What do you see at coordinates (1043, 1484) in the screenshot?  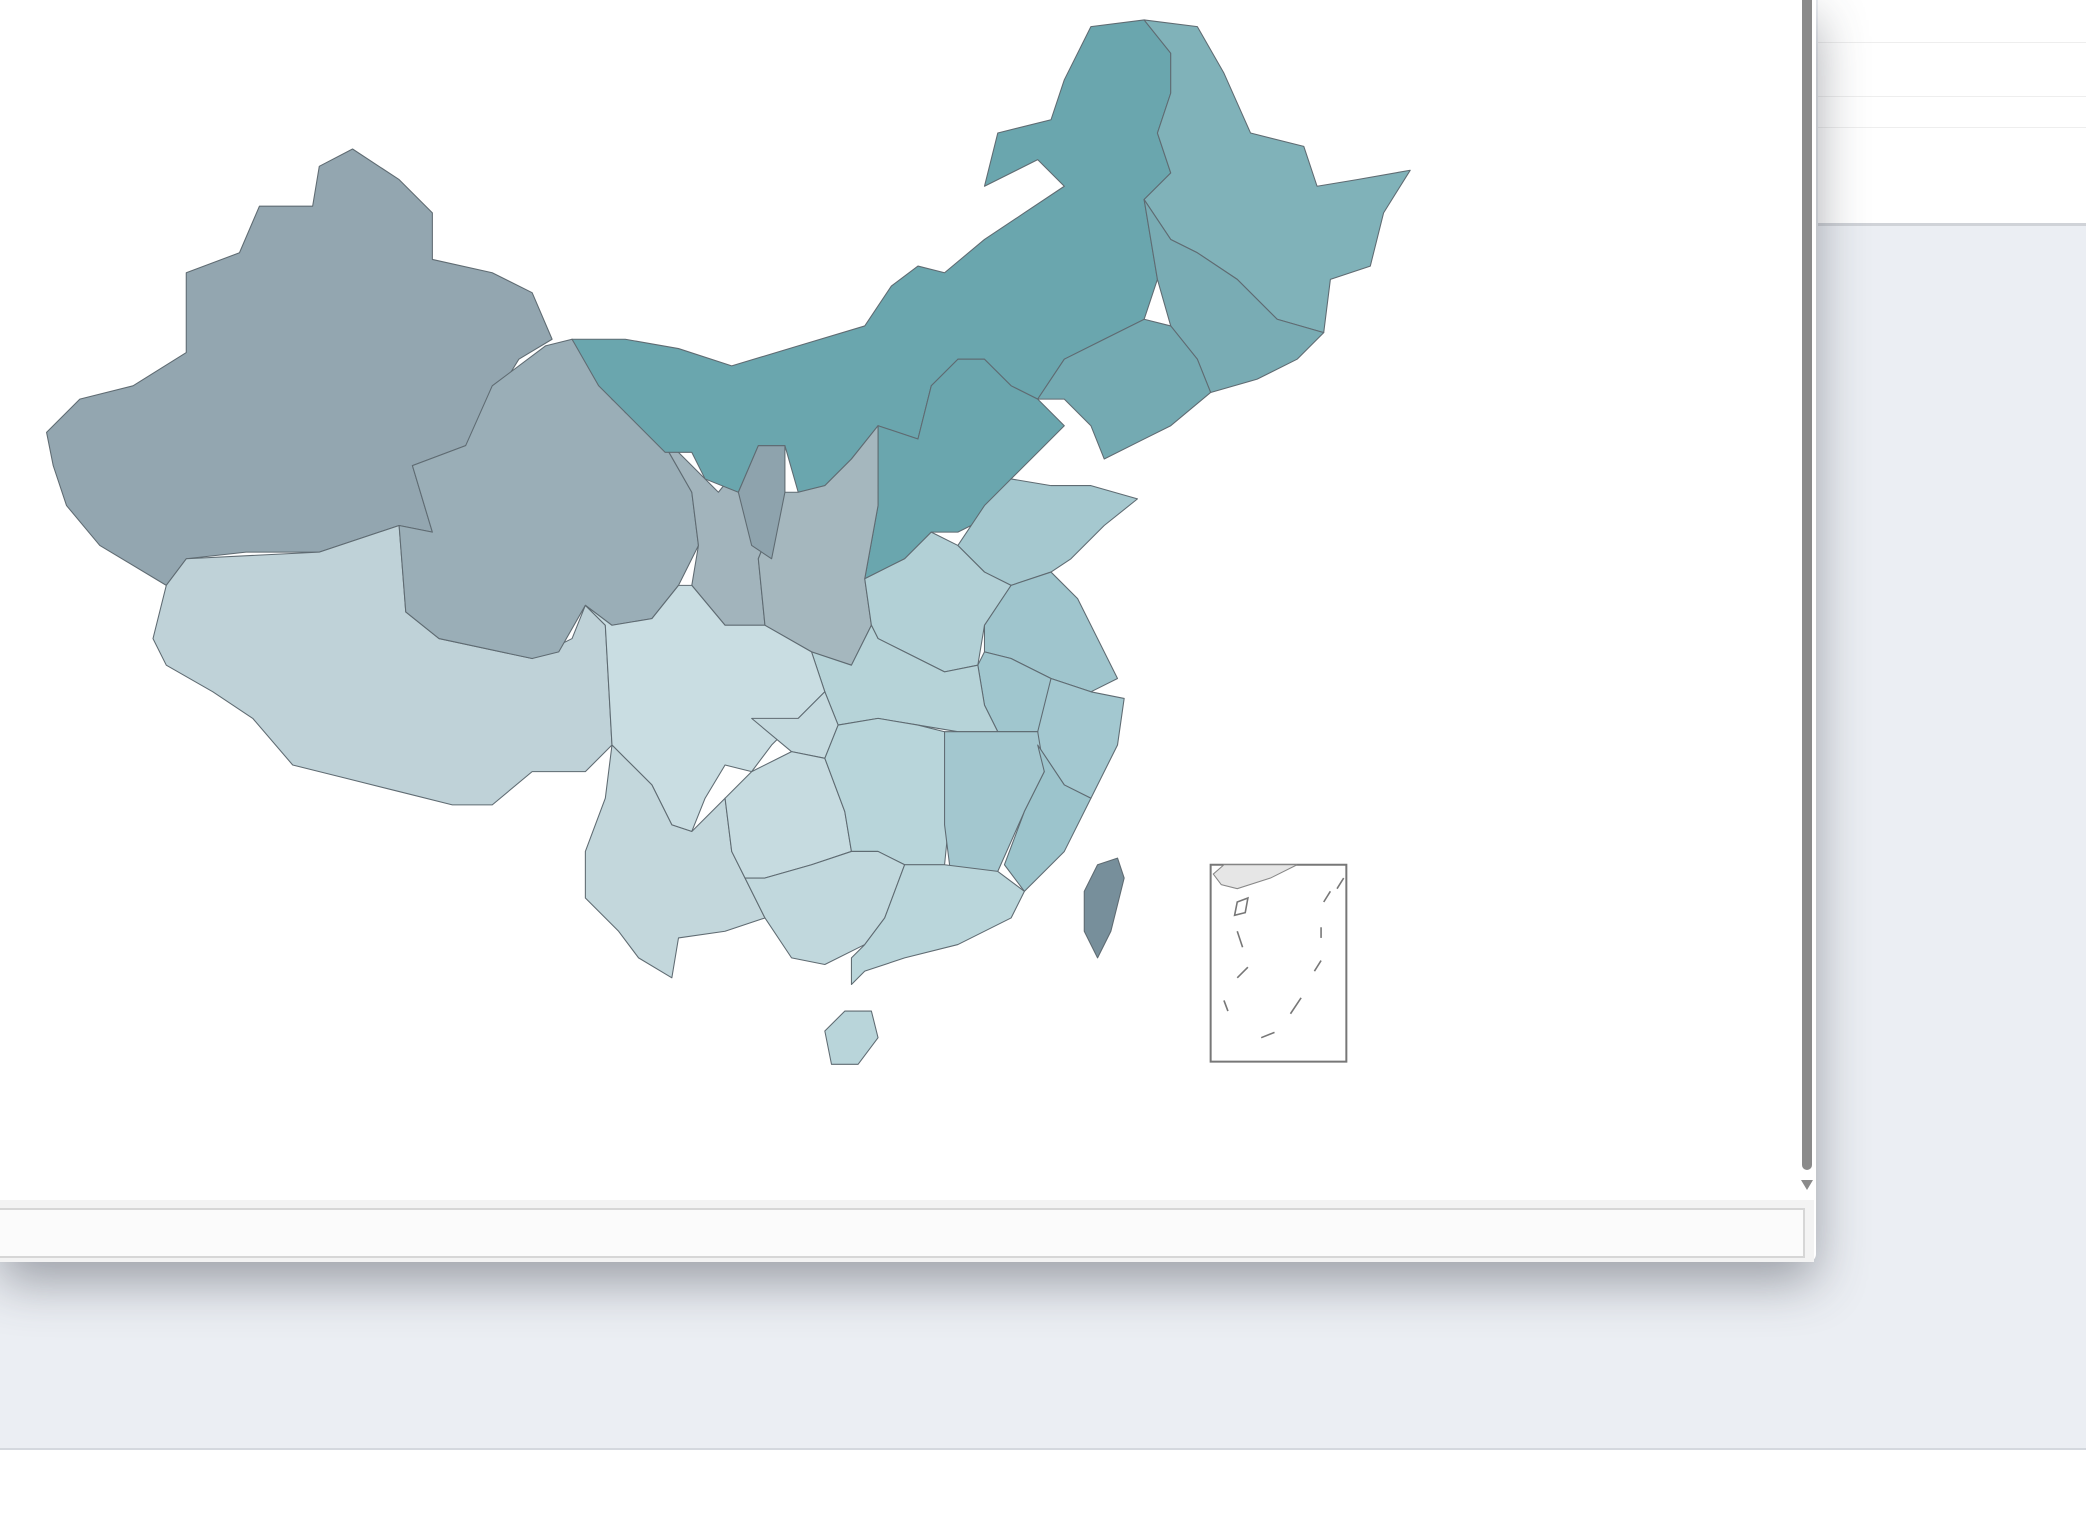 I see `bottom-strip` at bounding box center [1043, 1484].